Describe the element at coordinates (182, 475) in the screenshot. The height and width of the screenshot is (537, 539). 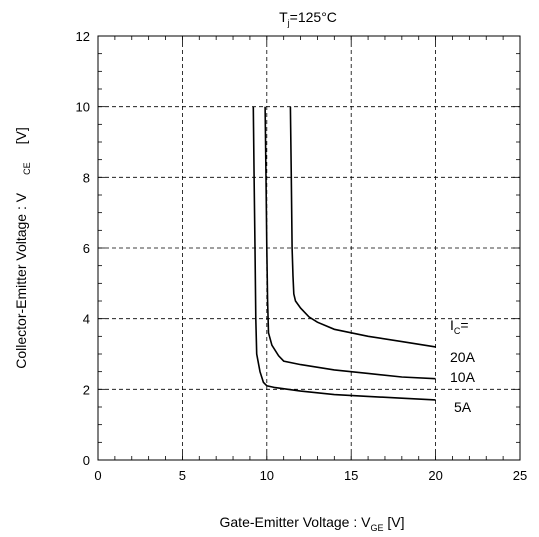
I see `x-tick-label: 5` at that location.